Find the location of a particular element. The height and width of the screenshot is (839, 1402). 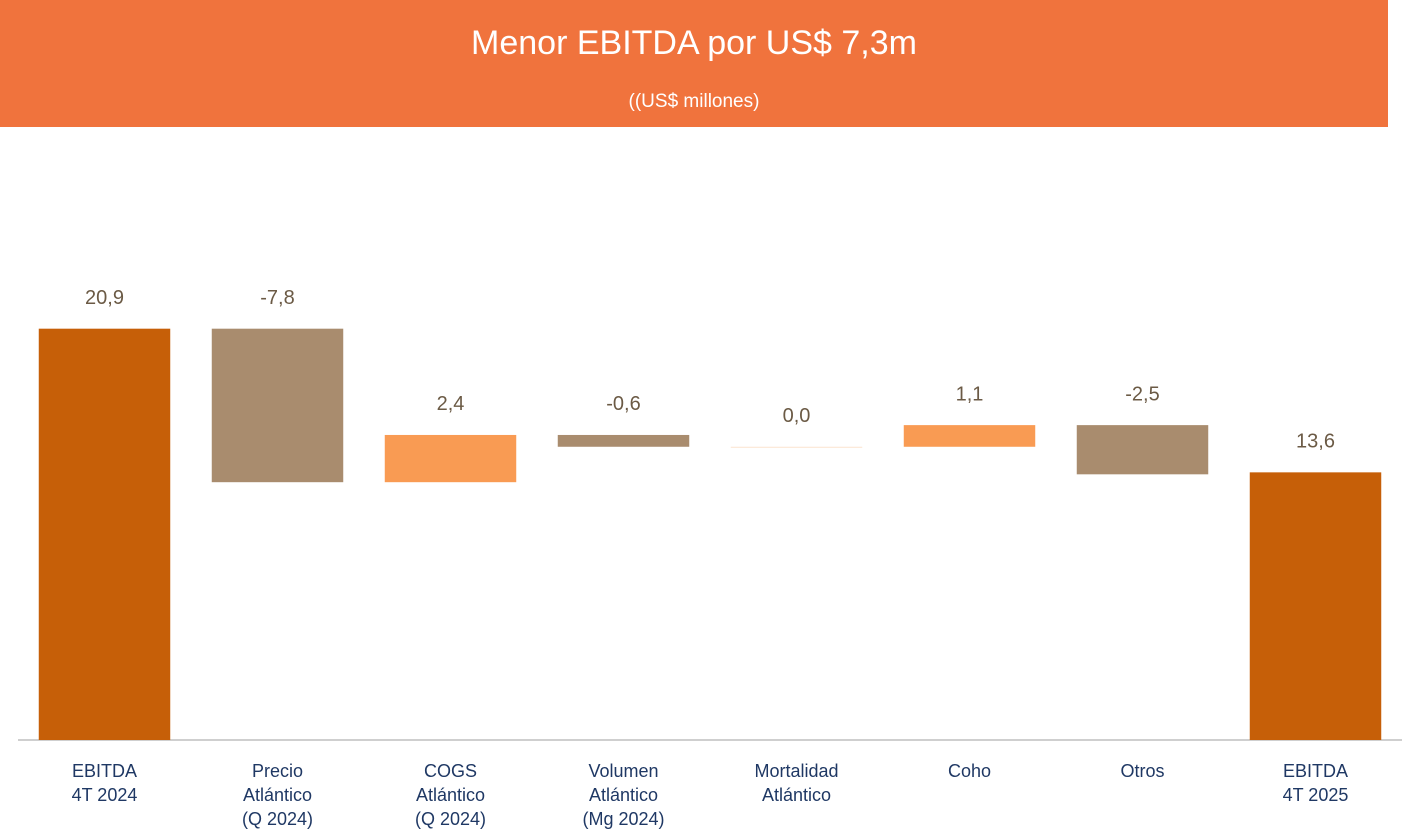

value-label: 2,4 is located at coordinates (451, 404).